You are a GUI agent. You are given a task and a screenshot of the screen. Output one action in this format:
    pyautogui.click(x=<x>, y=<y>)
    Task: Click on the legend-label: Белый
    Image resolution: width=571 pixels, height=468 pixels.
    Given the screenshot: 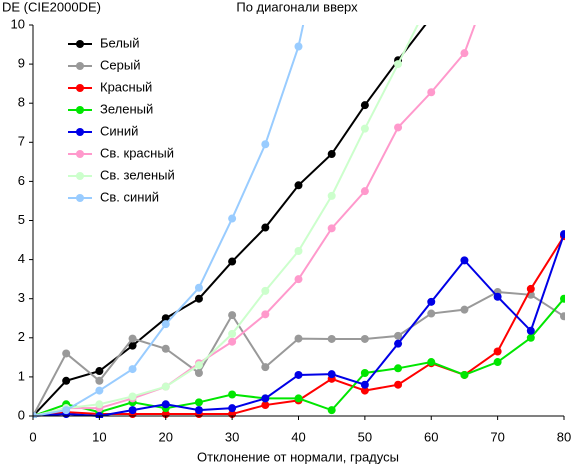 What is the action you would take?
    pyautogui.click(x=120, y=42)
    